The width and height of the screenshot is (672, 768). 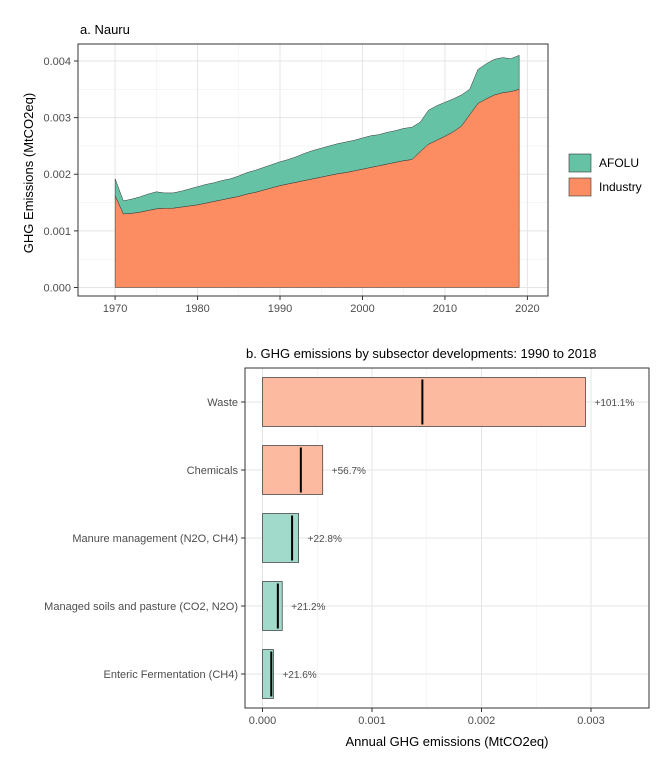 I want to click on x-tick-label: 1980, so click(x=197, y=309).